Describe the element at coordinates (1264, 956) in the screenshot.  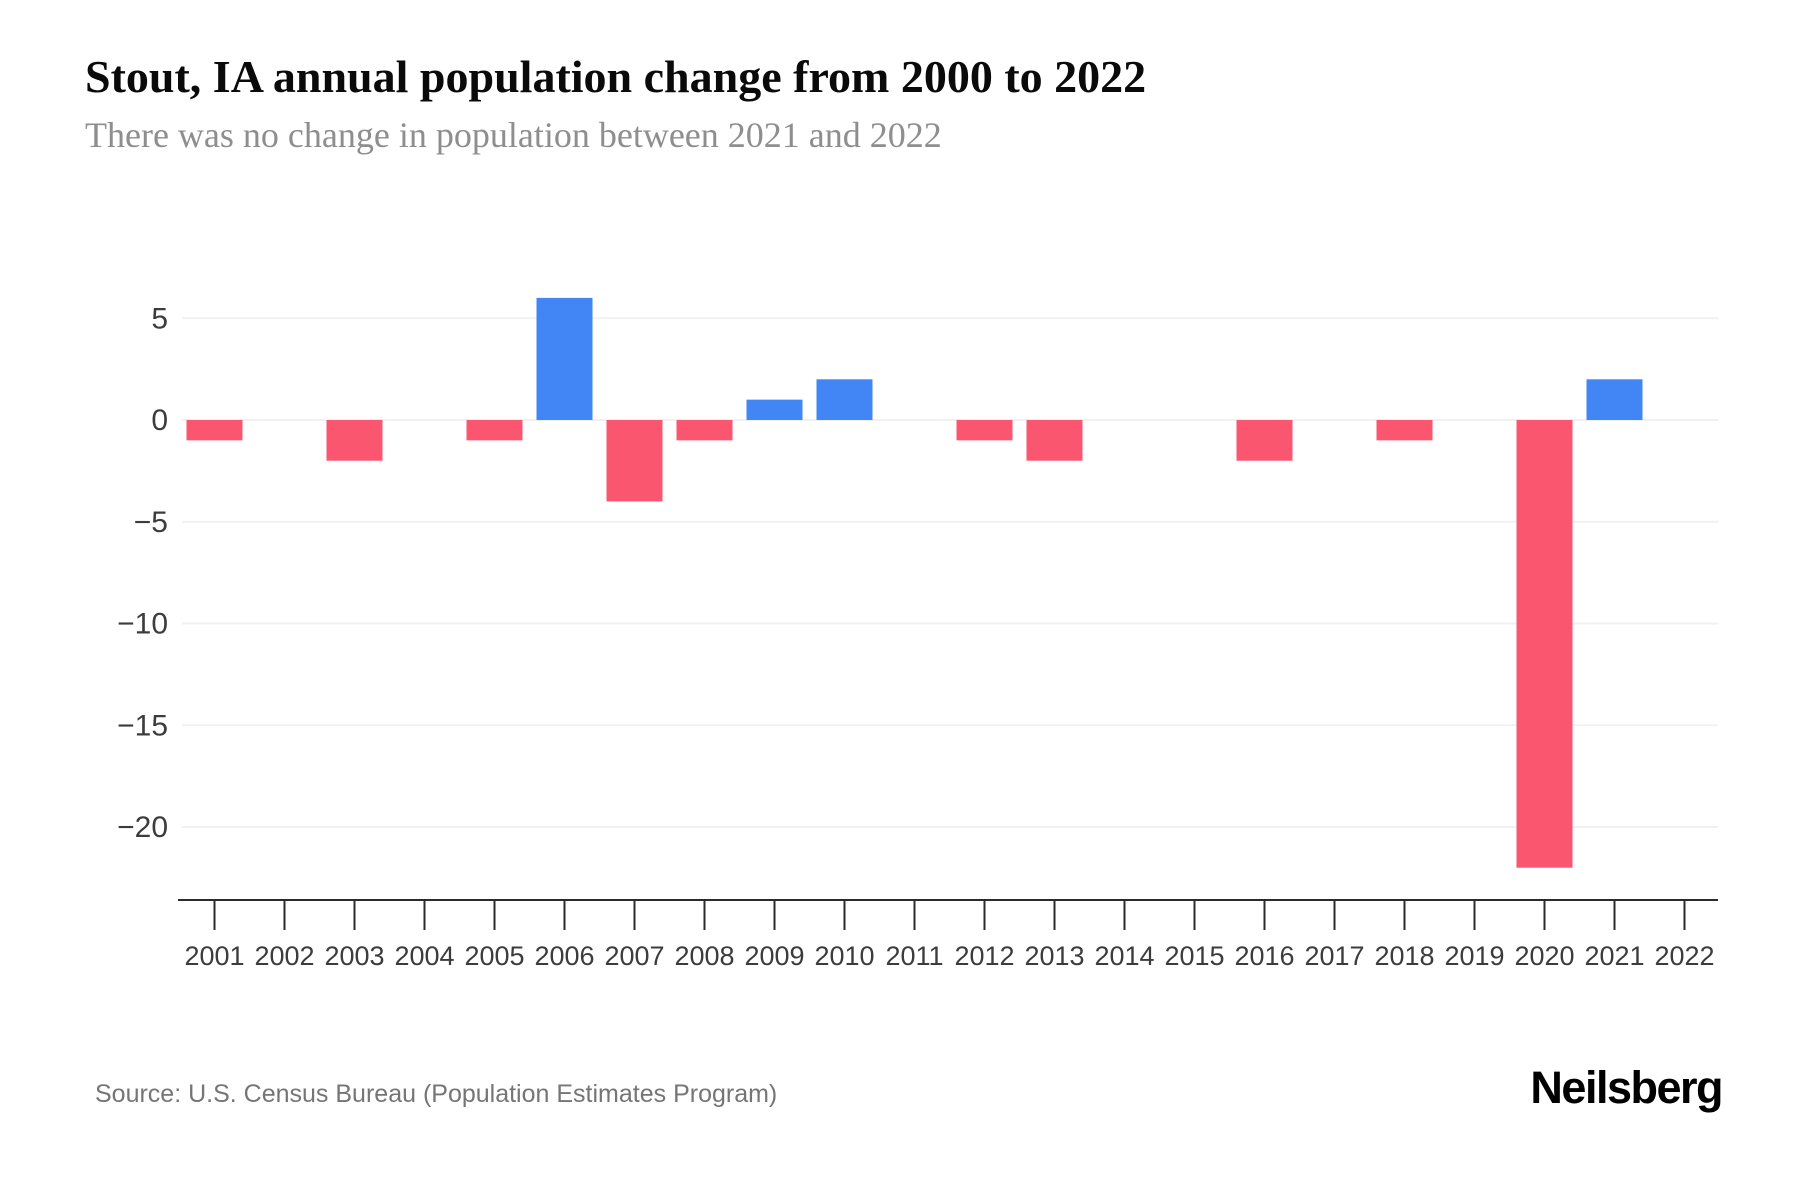
I see `x-tick-label-2016: 2016` at that location.